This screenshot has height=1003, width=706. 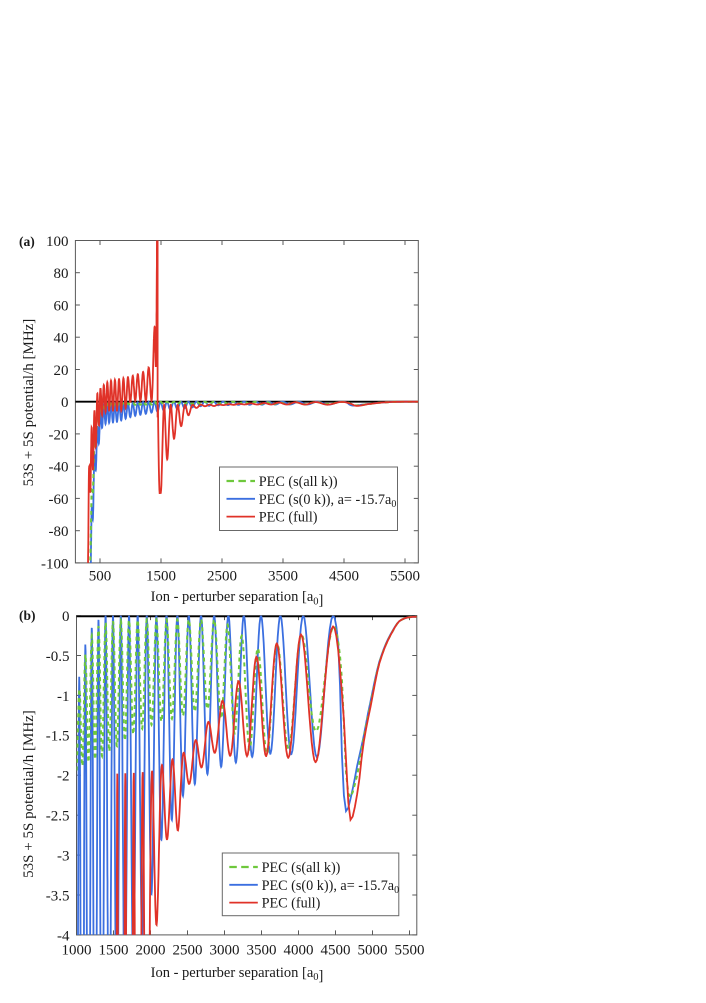 I want to click on svg-text: 4000, so click(x=299, y=951).